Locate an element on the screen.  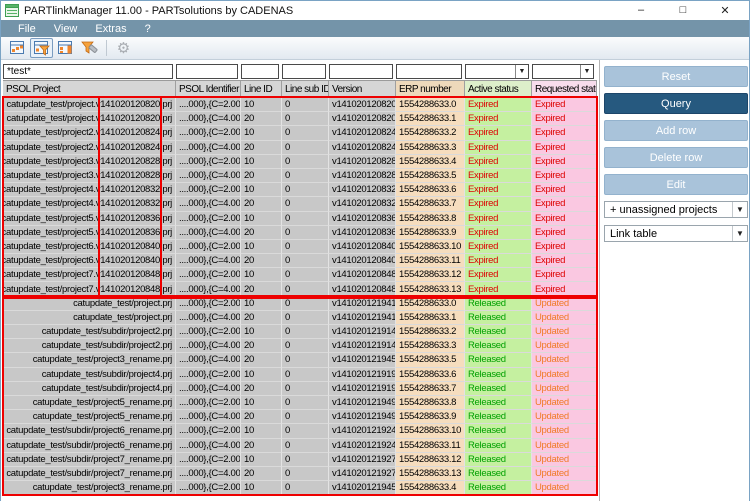
filter-input-project: *test* is located at coordinates (88, 71).